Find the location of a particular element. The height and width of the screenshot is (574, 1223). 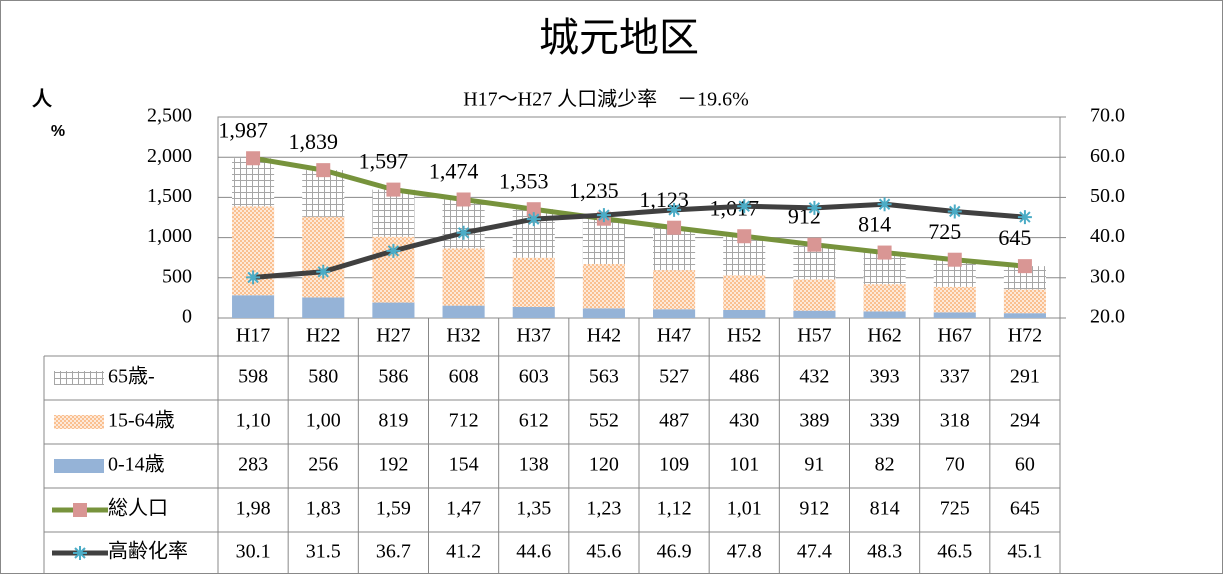

table-cell: 1,12 is located at coordinates (674, 509).